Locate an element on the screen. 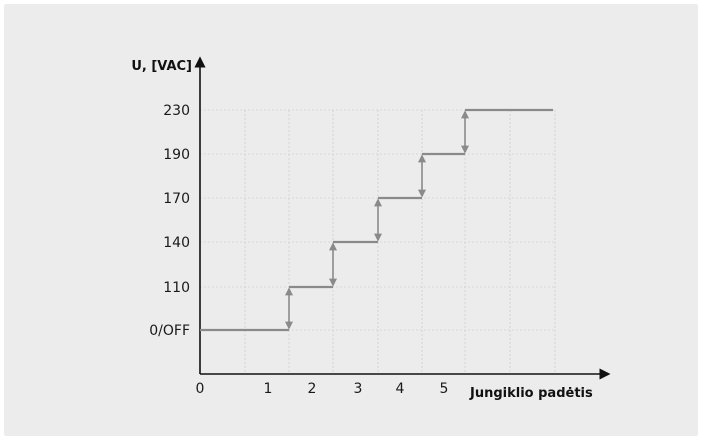 The height and width of the screenshot is (440, 702). y-tick-label: 230 is located at coordinates (176, 111).